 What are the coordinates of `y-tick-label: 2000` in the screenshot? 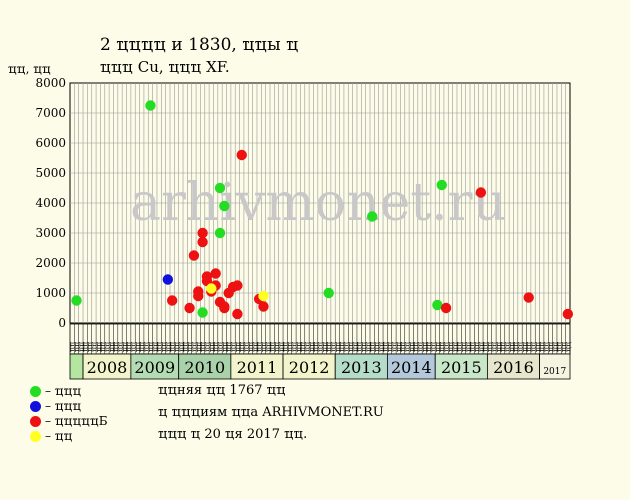 It's located at (50, 263).